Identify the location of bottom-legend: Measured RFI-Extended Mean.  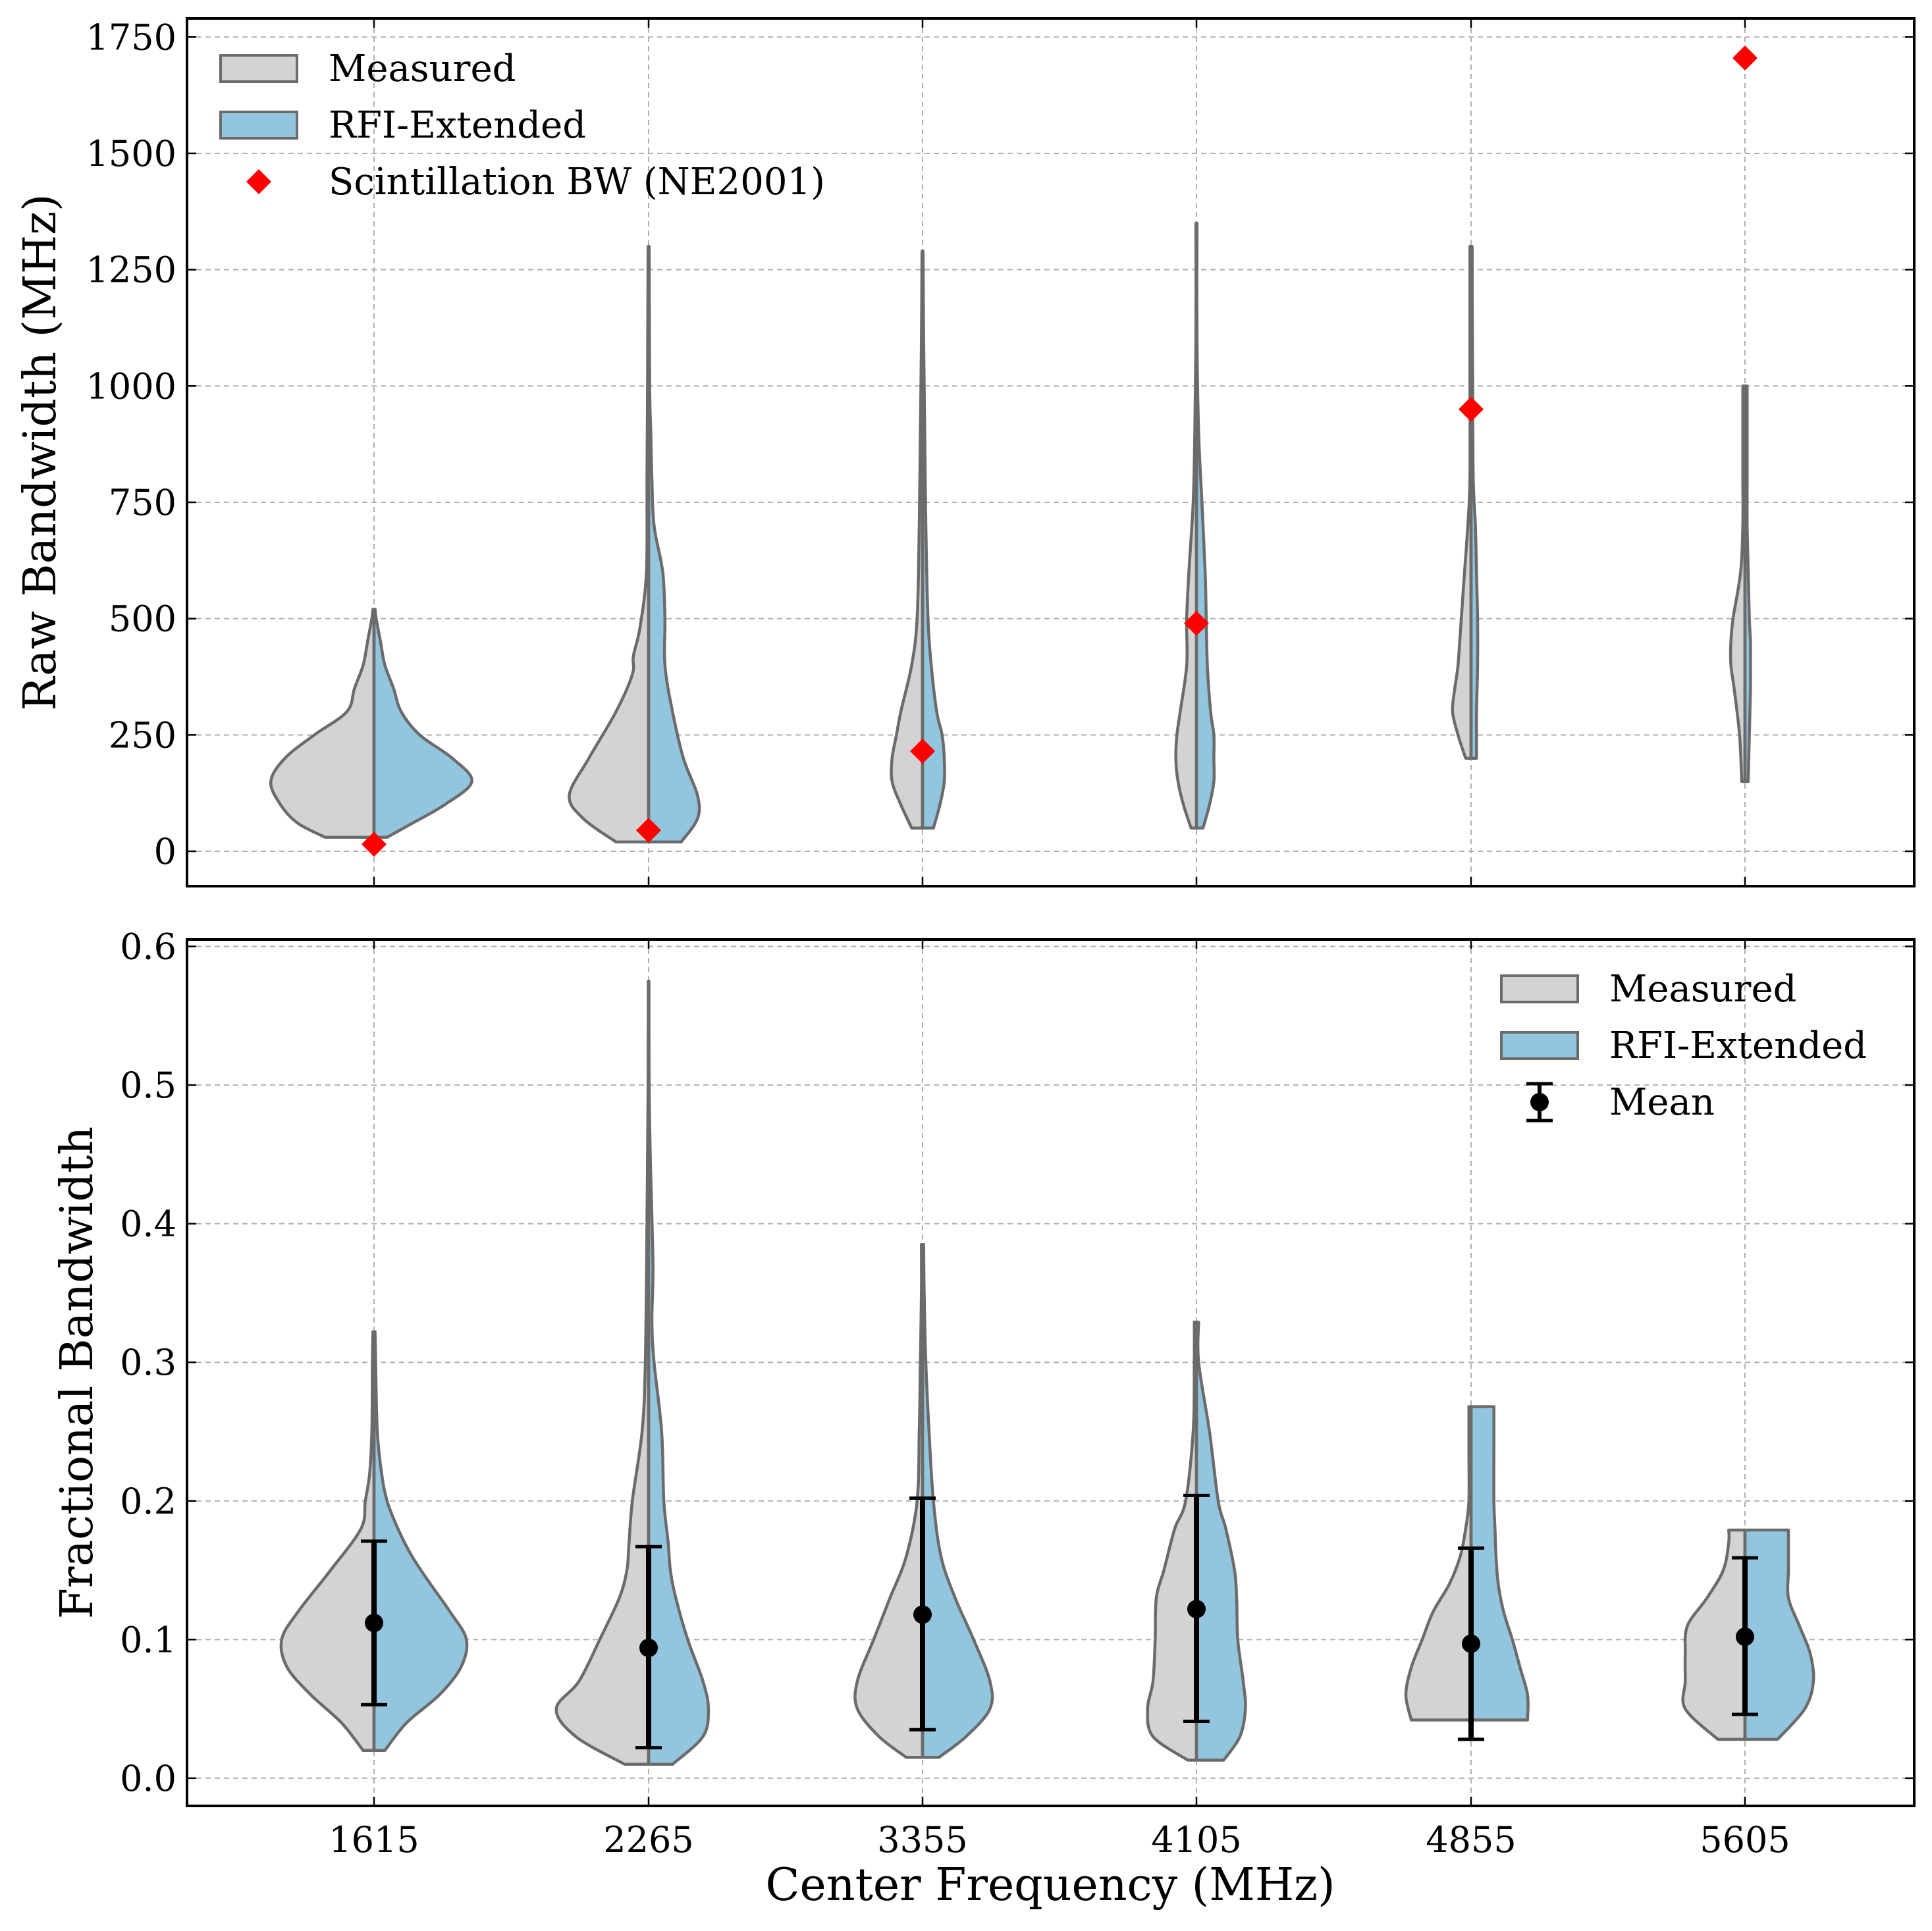
(1683, 1046).